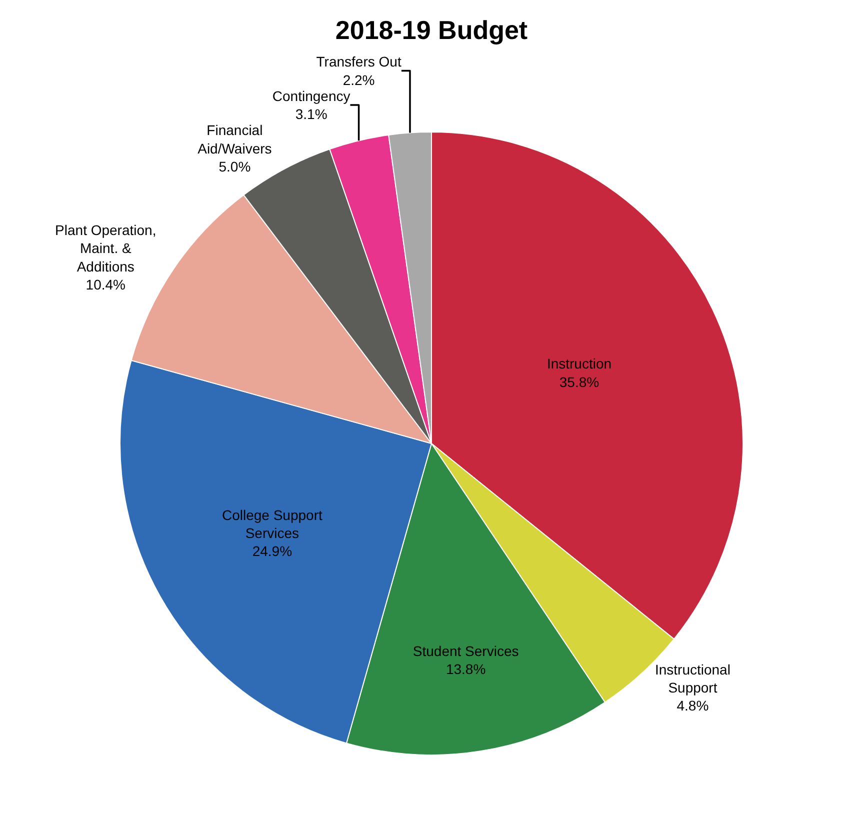 Image resolution: width=863 pixels, height=827 pixels. Describe the element at coordinates (234, 166) in the screenshot. I see `data-label: 5.0%` at that location.